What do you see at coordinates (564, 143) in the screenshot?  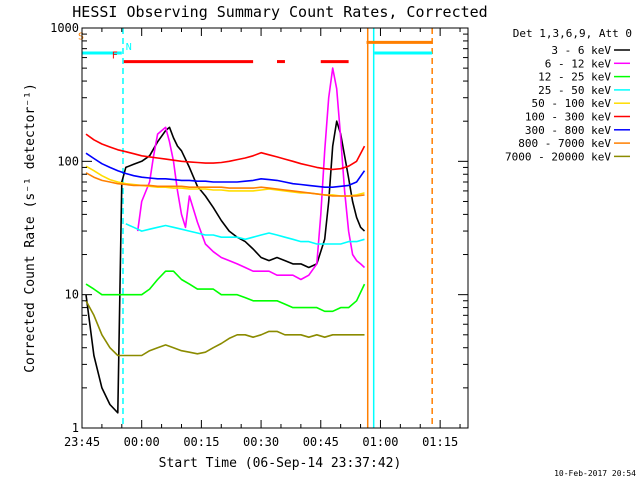 I see `legend-label-800-7000-kev: 800 - 7000 keV` at bounding box center [564, 143].